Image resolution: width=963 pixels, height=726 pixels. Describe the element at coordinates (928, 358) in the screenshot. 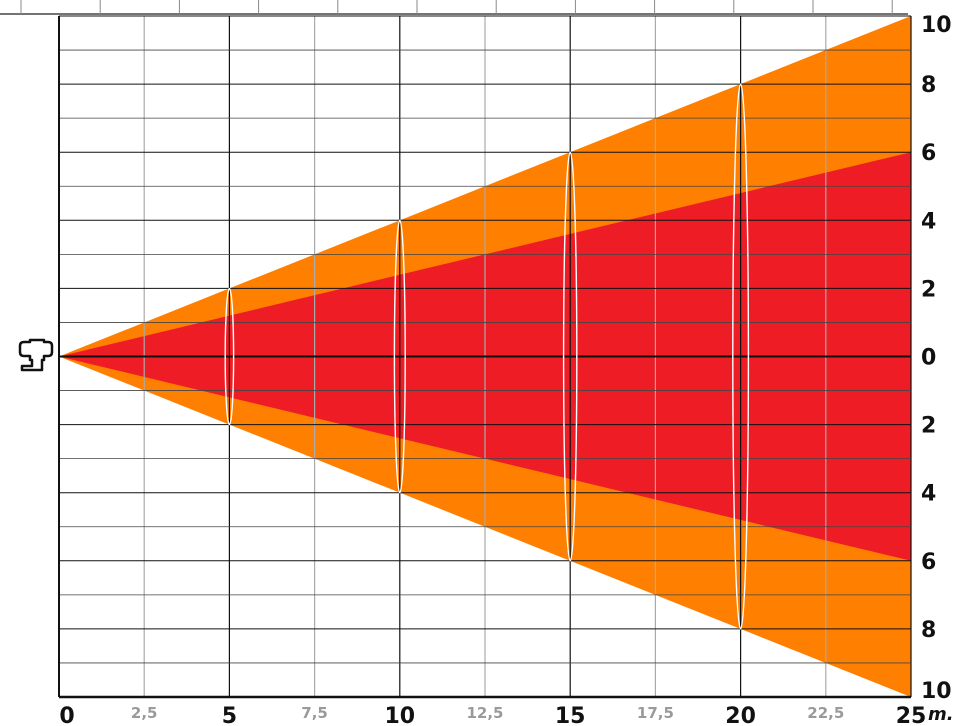

I see `y-tick-label: 0` at that location.